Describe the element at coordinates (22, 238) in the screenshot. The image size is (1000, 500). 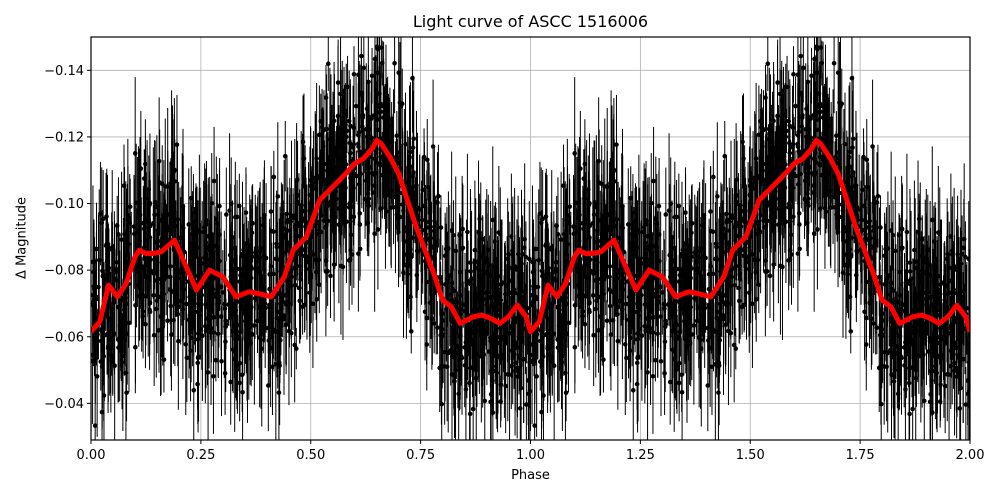
I see `y-axis-label: Δ Magnitude` at that location.